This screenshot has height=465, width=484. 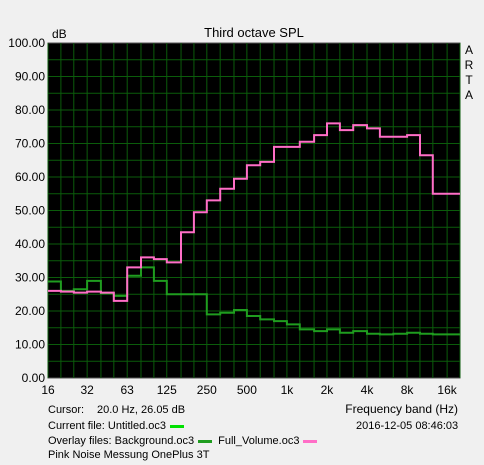 What do you see at coordinates (59, 34) in the screenshot?
I see `y-axis-unit: dB` at bounding box center [59, 34].